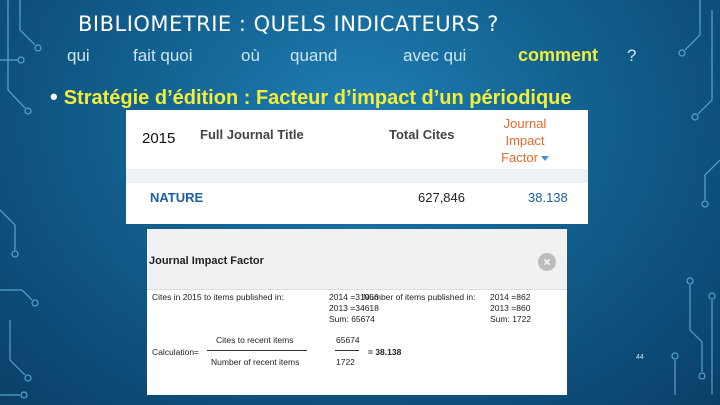 The width and height of the screenshot is (720, 405). What do you see at coordinates (257, 350) in the screenshot?
I see `fraction-bar-labels` at bounding box center [257, 350].